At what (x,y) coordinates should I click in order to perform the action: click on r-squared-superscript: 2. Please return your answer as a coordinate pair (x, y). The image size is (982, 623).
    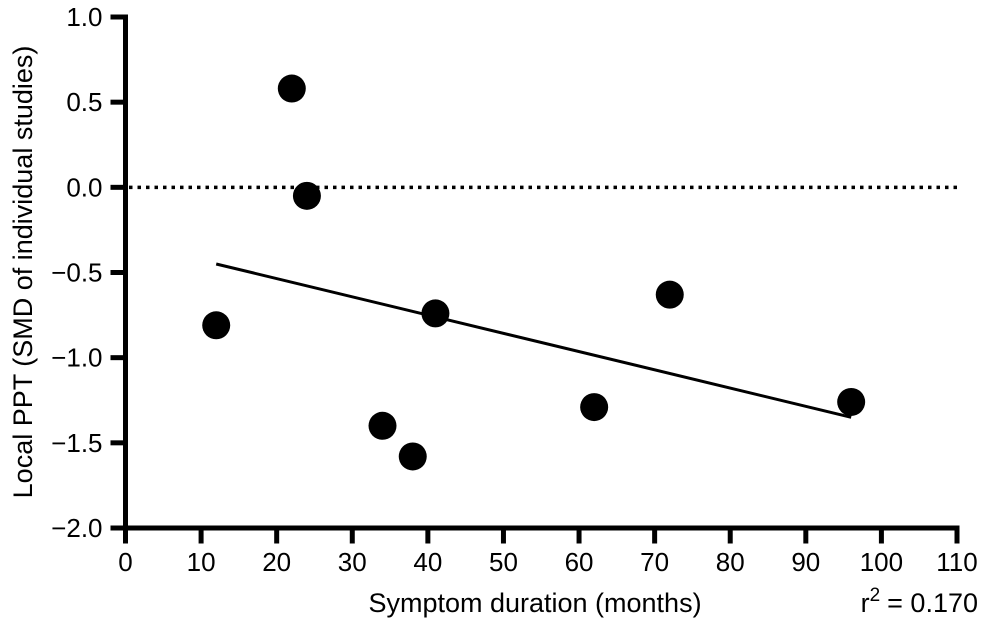
    Looking at the image, I should click on (875, 595).